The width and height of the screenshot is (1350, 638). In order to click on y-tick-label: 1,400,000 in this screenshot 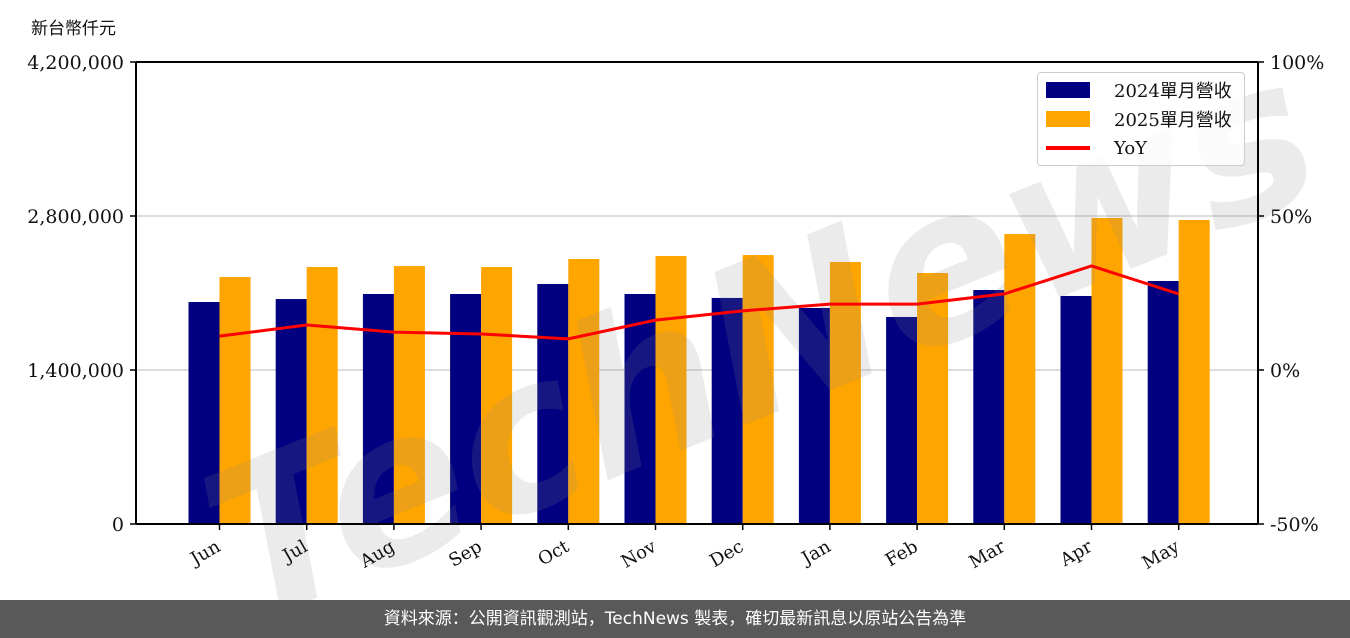, I will do `click(75, 371)`.